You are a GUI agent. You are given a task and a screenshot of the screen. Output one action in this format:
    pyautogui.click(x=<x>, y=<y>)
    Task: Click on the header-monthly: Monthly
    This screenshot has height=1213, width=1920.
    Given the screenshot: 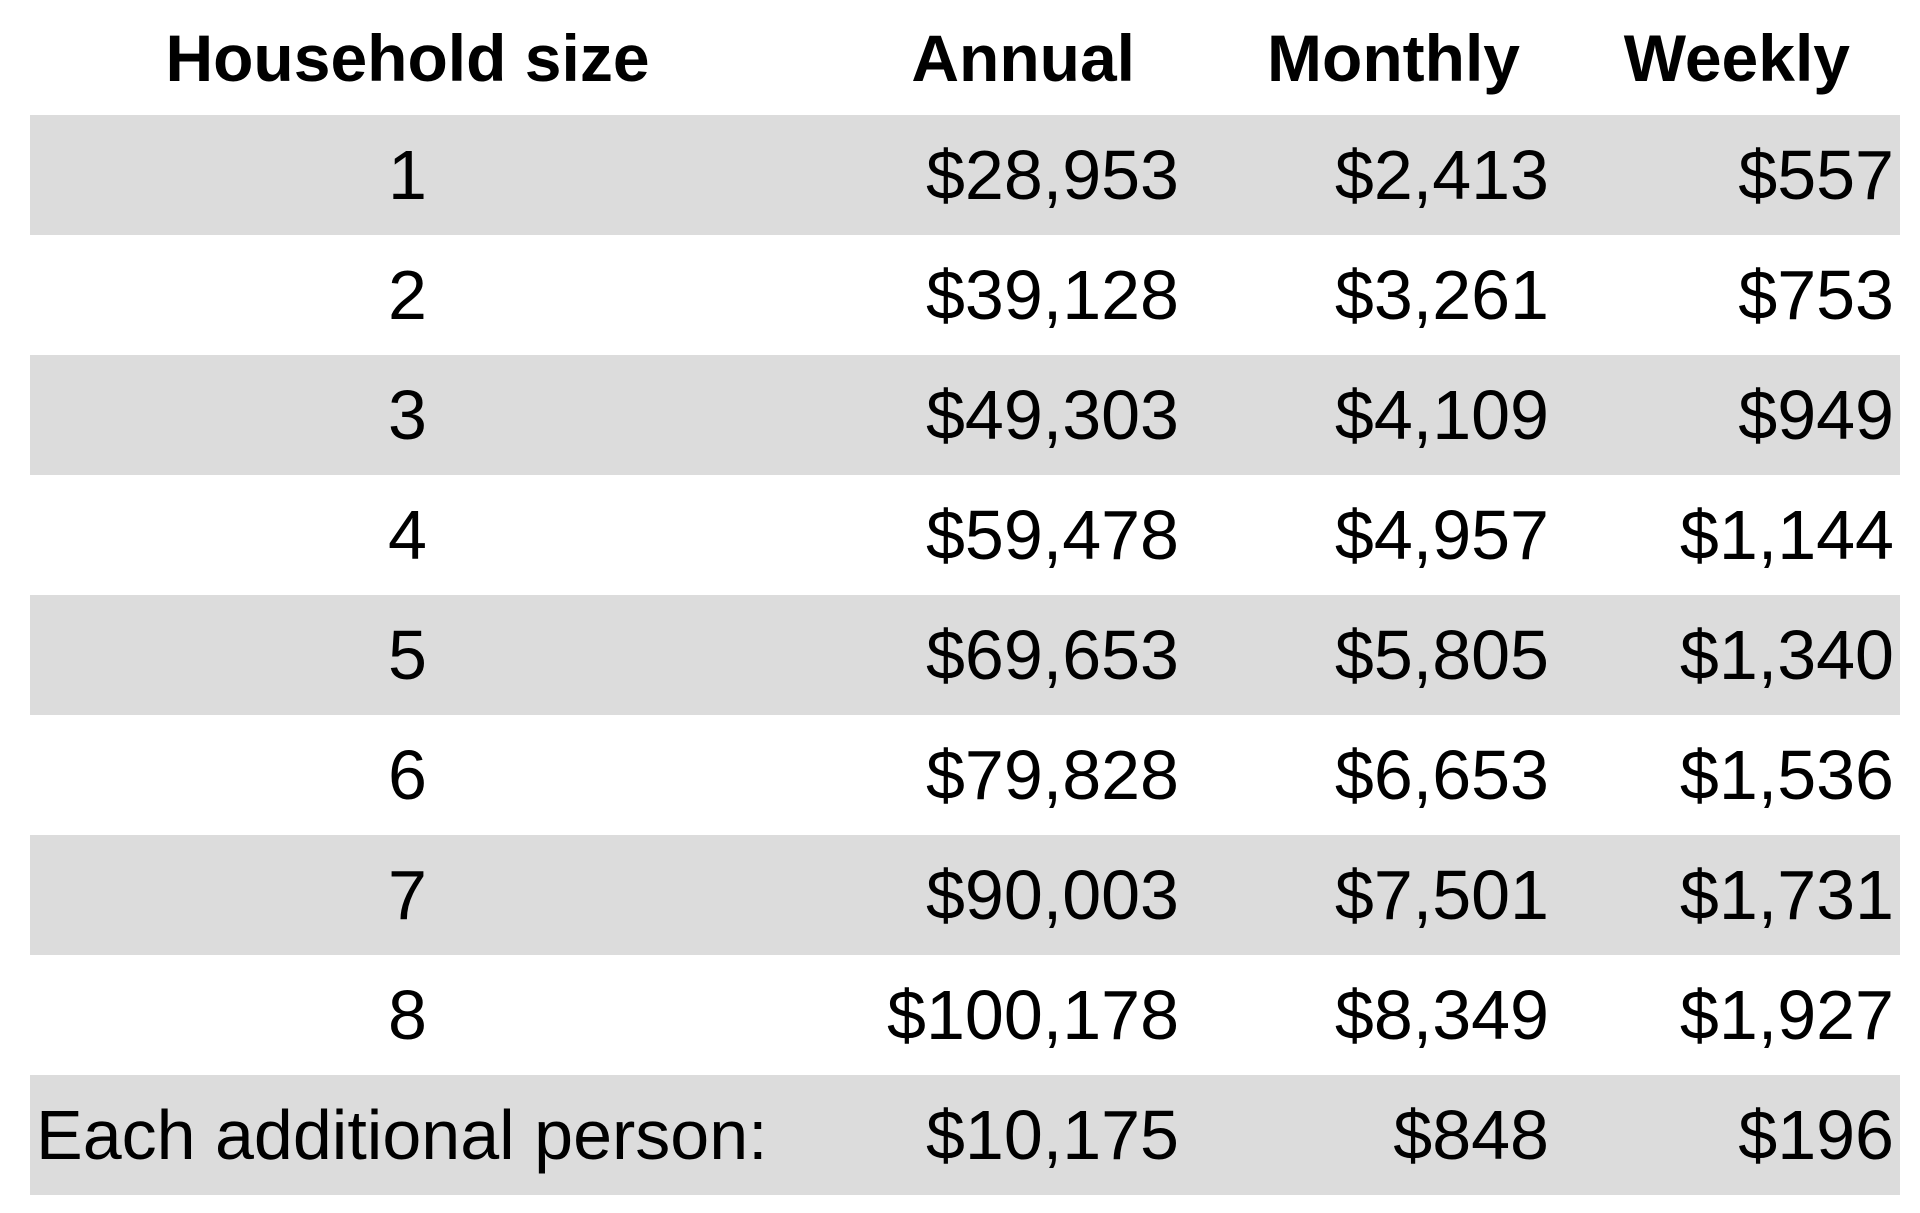 What is the action you would take?
    pyautogui.click(x=1393, y=57)
    